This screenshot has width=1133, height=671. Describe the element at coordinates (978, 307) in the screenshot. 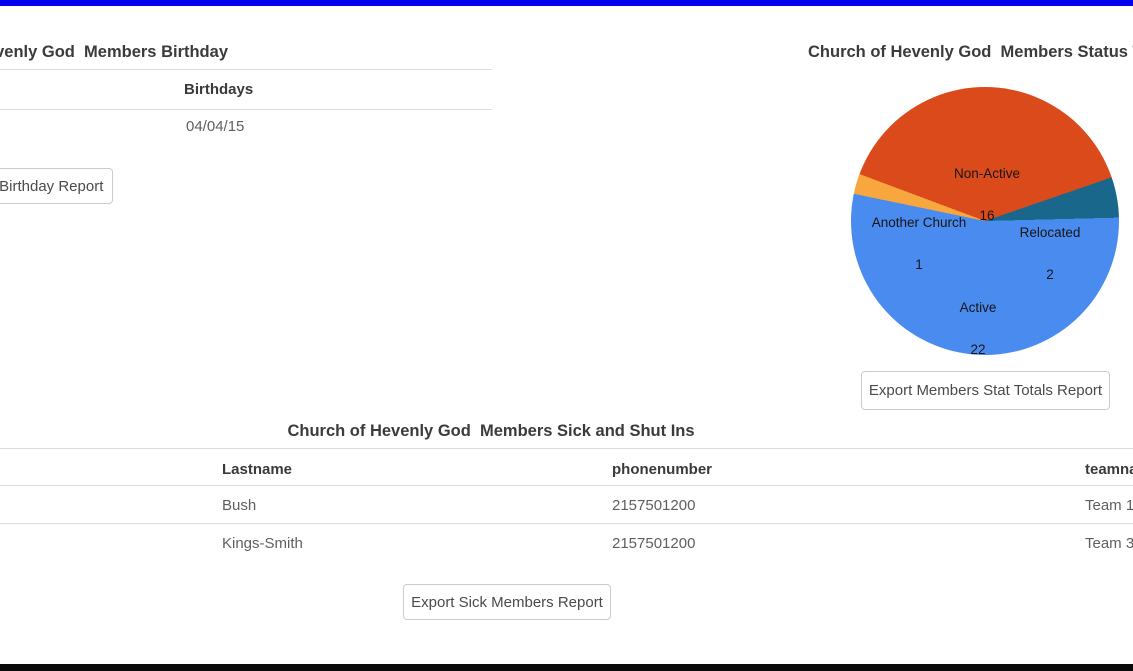

I see `pie-label-text: Active` at that location.